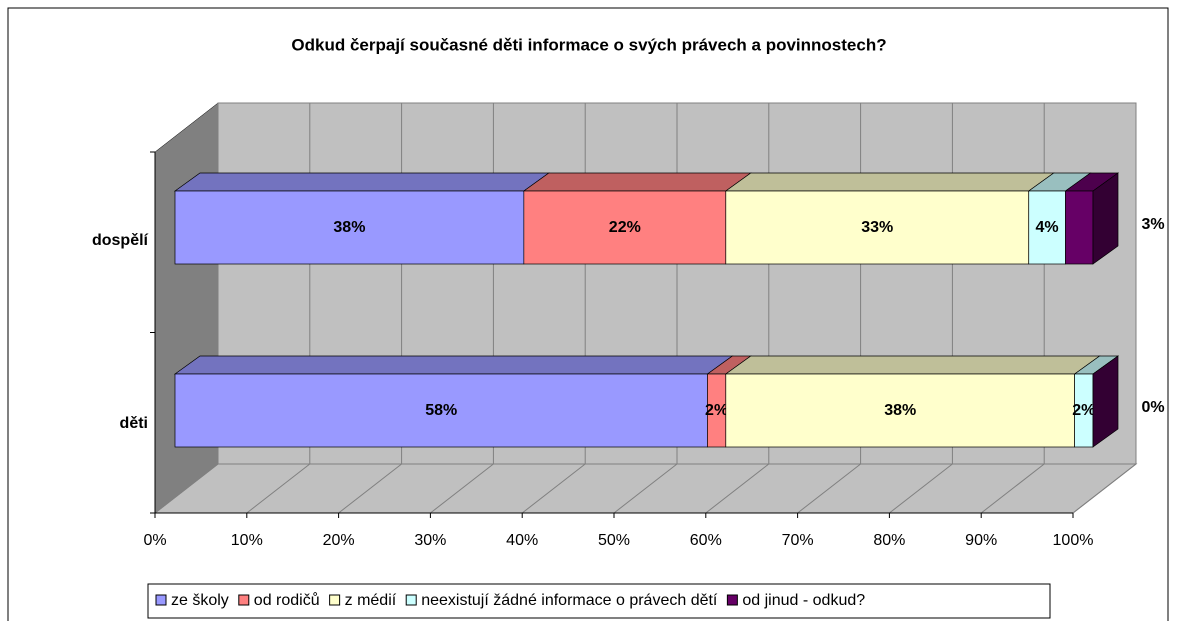 The height and width of the screenshot is (621, 1178). I want to click on legend-label: z médií, so click(371, 600).